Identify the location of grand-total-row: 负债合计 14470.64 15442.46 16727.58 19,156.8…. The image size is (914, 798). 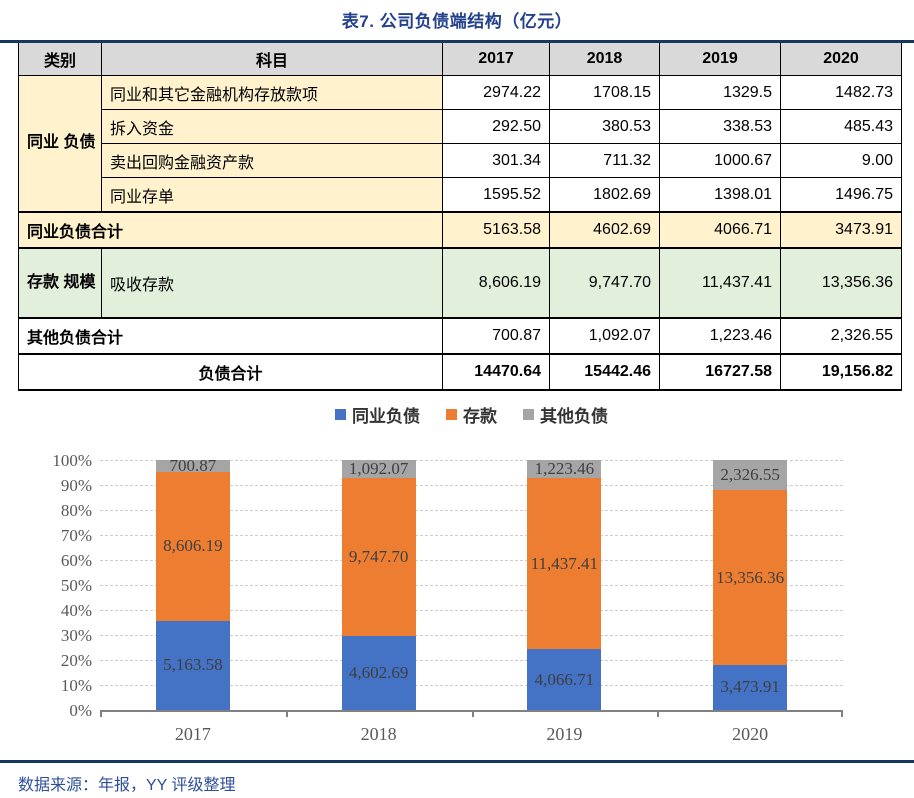
(460, 372).